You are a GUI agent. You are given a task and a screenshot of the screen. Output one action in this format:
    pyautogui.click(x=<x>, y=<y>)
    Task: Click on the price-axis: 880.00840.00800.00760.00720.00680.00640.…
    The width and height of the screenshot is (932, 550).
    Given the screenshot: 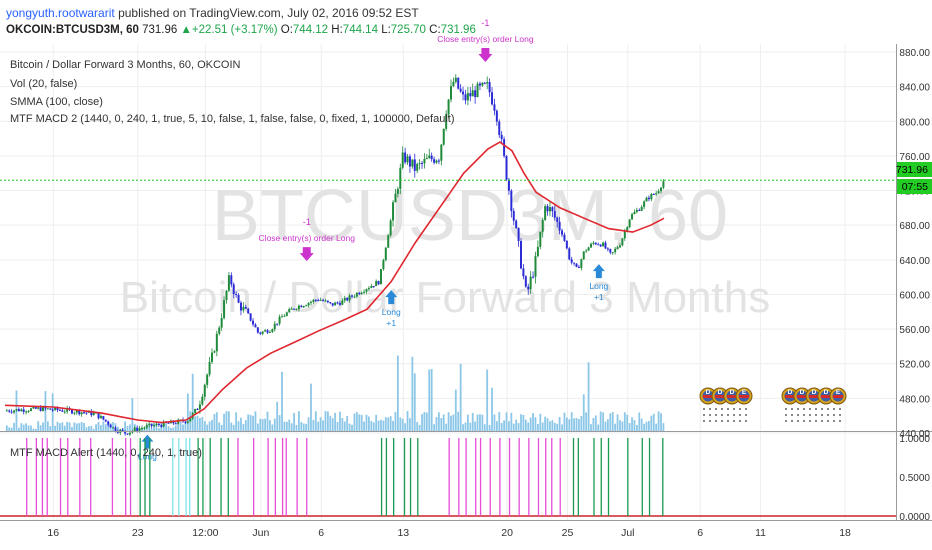 What is the action you would take?
    pyautogui.click(x=914, y=285)
    